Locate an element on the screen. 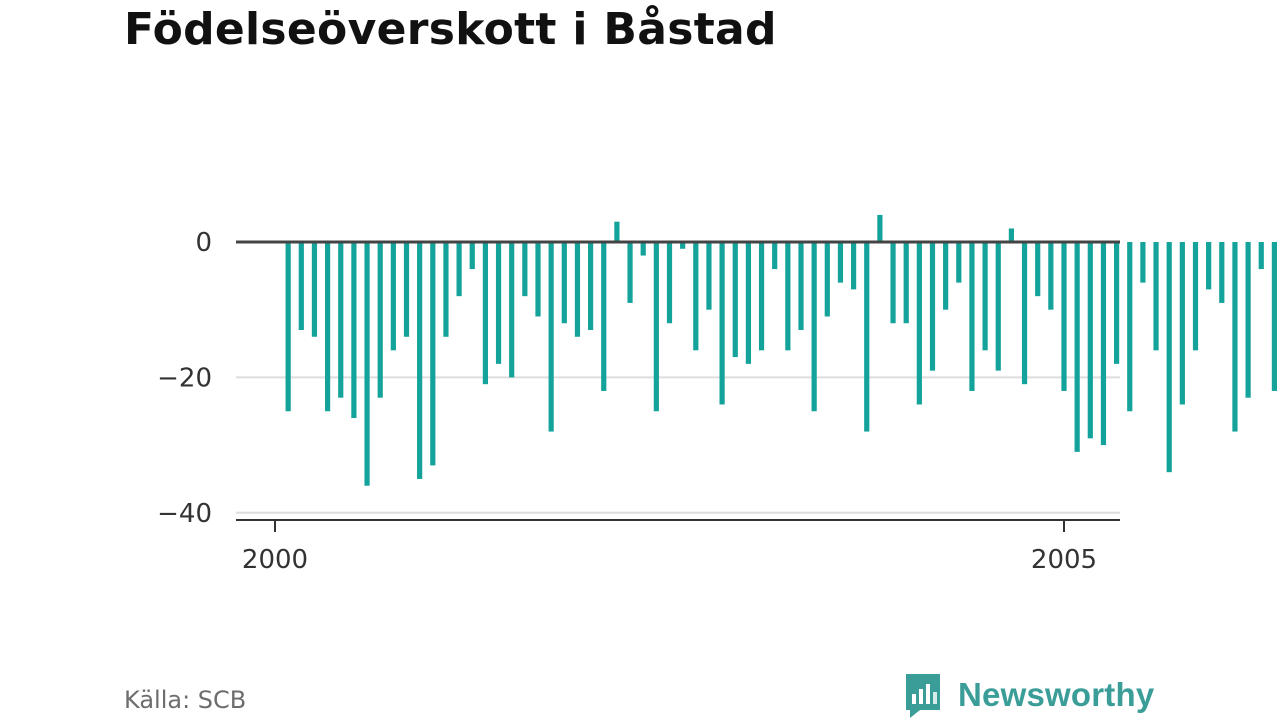 The width and height of the screenshot is (1280, 720). y-tick-label: 0 is located at coordinates (203, 243).